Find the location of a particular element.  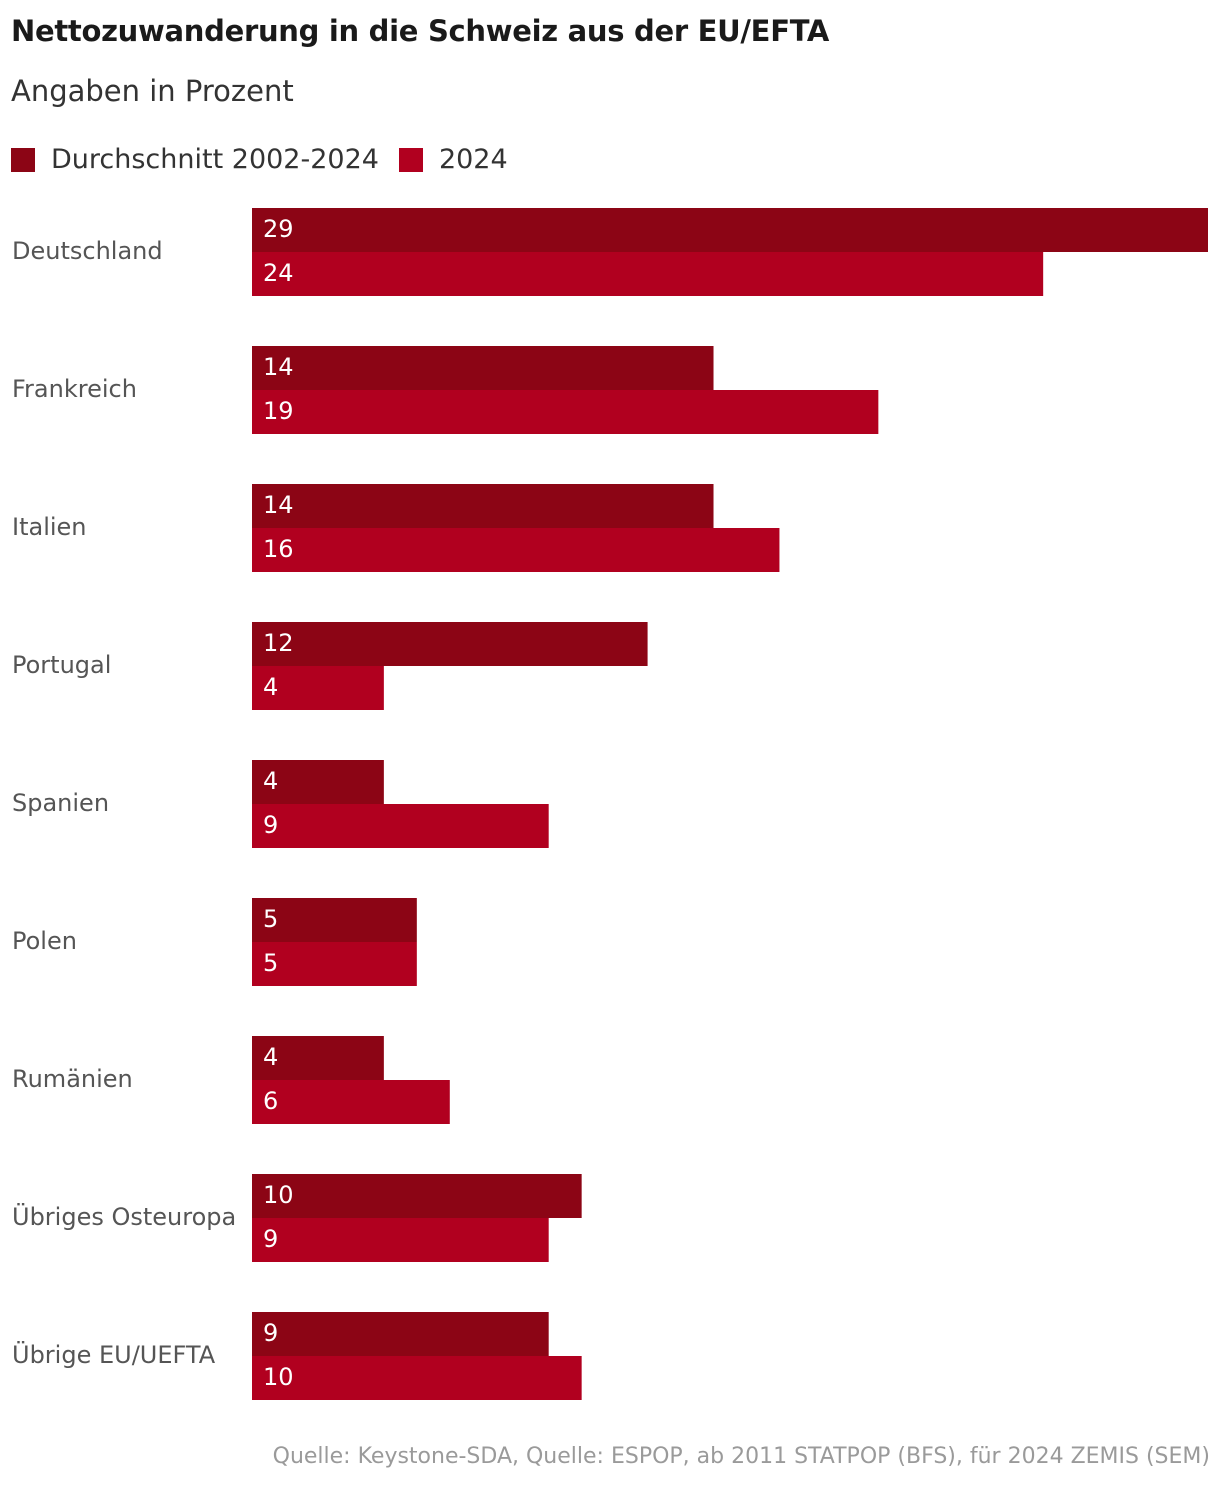

category-label: Übrige EU/UEFTA is located at coordinates (114, 1354).